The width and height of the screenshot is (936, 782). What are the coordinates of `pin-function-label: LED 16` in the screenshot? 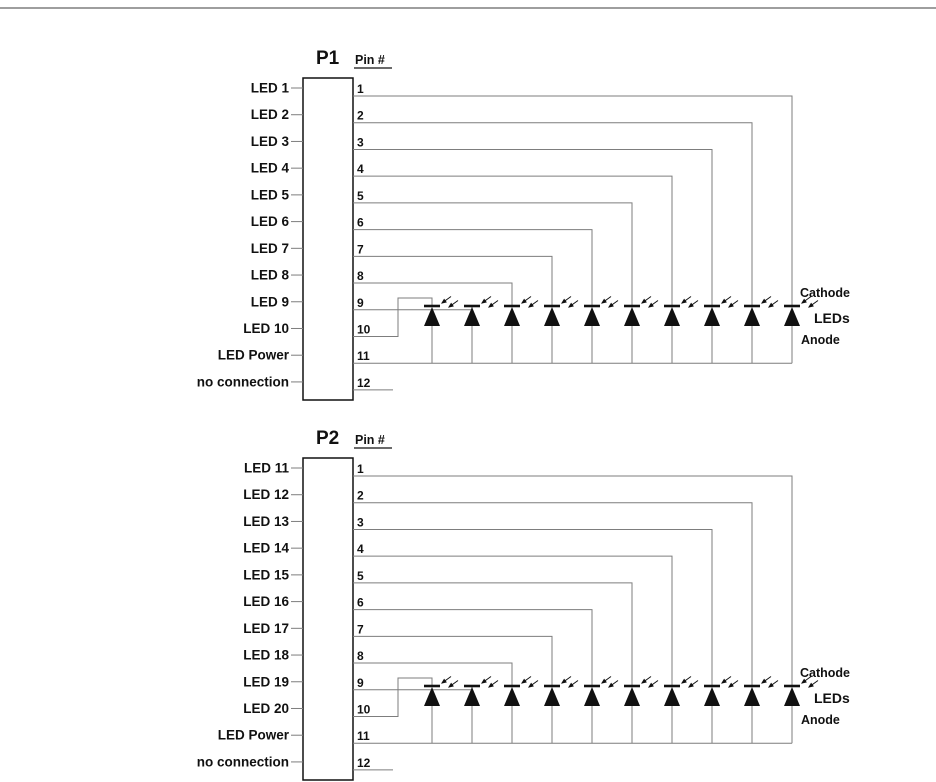 It's located at (266, 601).